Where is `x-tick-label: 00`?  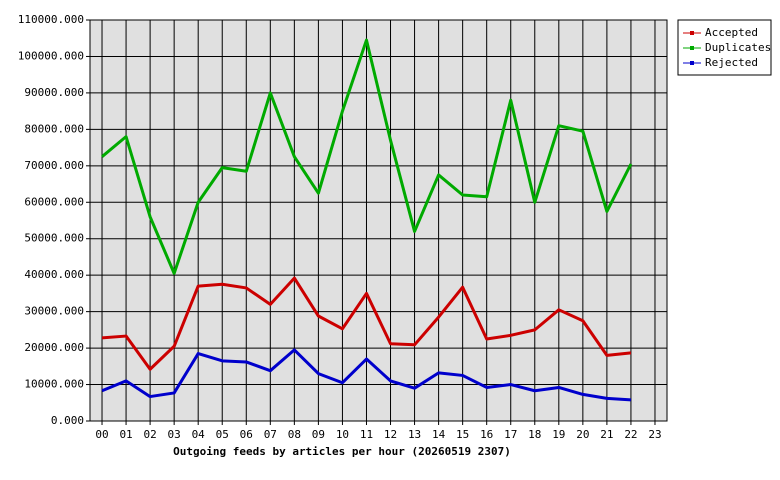
x-tick-label: 00 is located at coordinates (101, 434).